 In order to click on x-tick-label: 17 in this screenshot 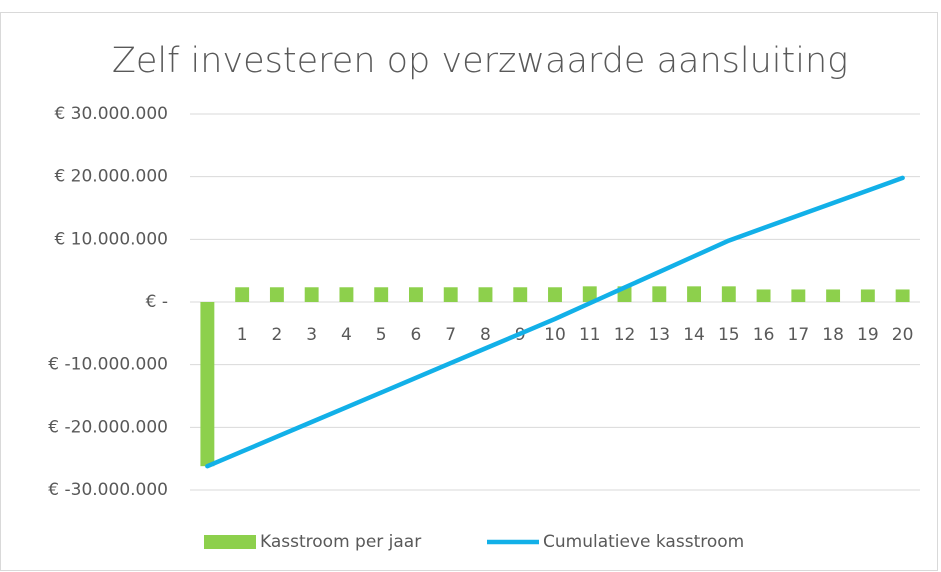, I will do `click(799, 335)`.